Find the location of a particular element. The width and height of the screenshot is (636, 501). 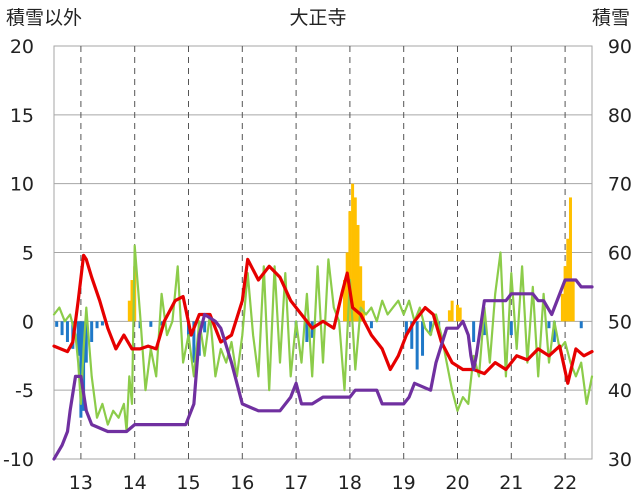

right-tick-label: 90 is located at coordinates (620, 47).